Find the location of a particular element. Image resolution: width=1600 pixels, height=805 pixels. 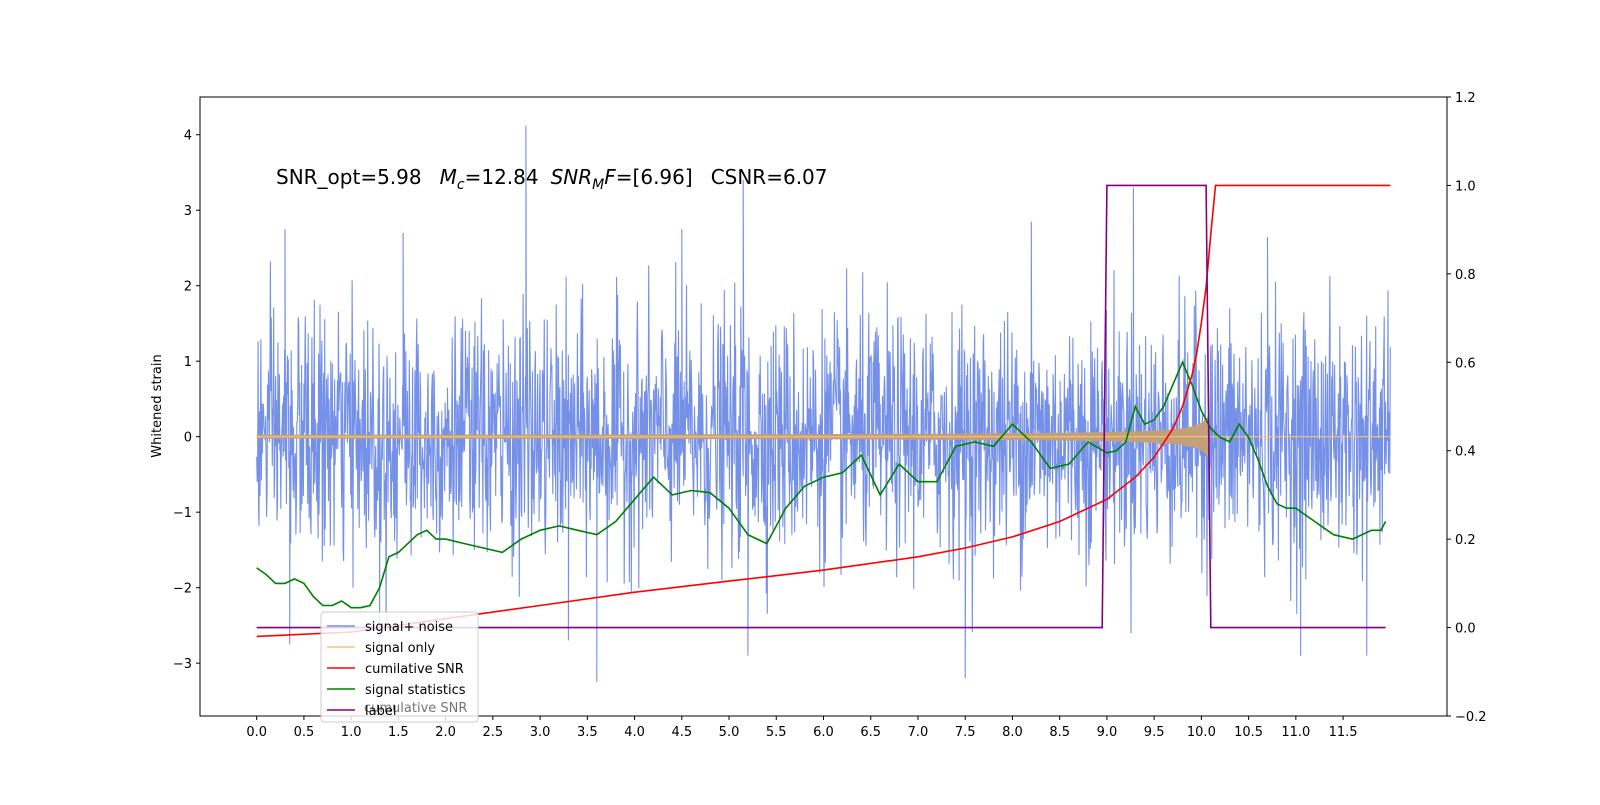

x-tick-label: 4.5 is located at coordinates (681, 732).